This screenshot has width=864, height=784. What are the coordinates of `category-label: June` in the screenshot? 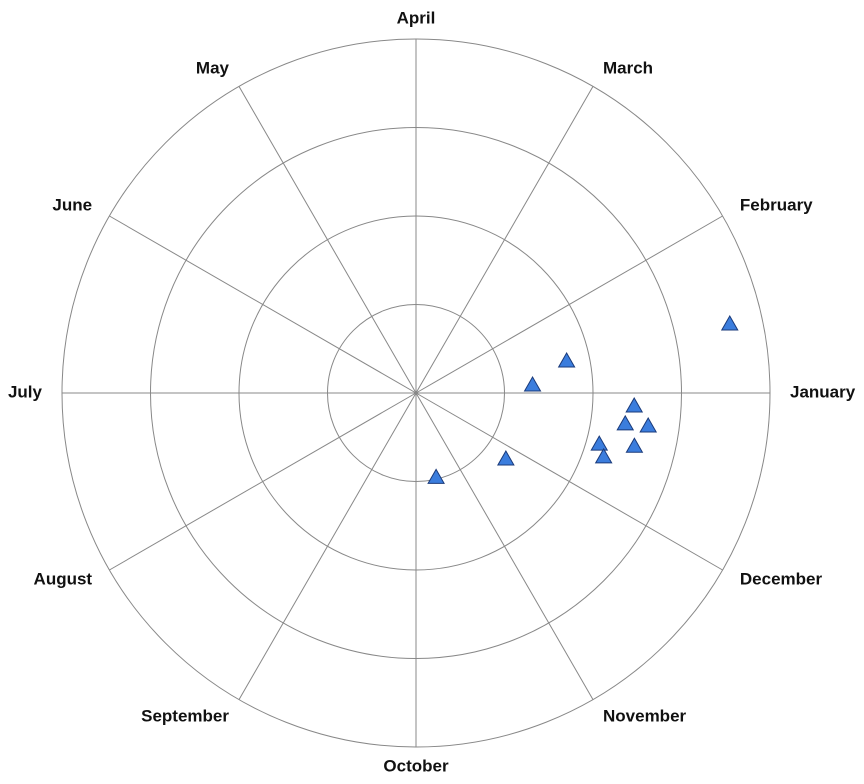 It's located at (72, 204).